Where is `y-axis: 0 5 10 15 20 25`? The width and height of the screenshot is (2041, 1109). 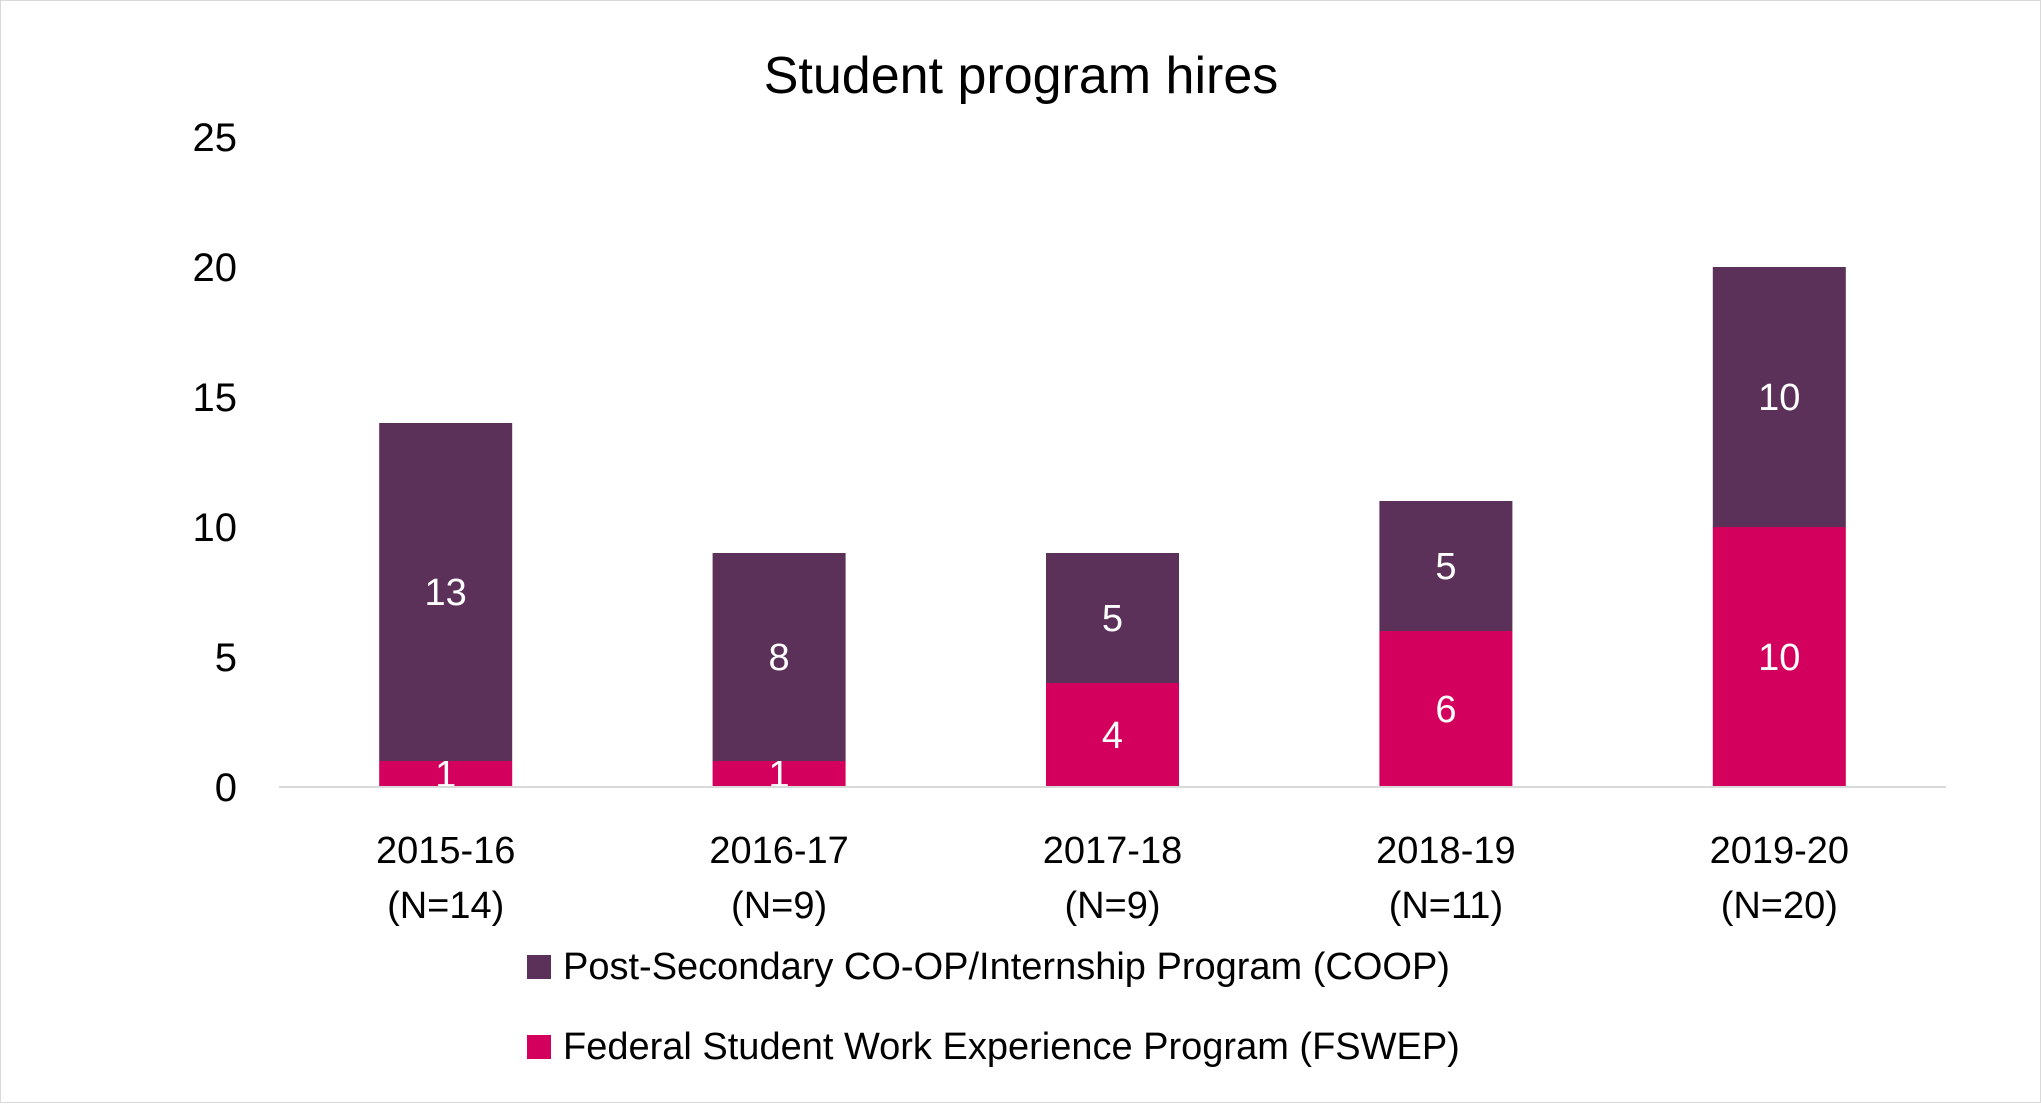 y-axis: 0 5 10 15 20 25 is located at coordinates (215, 463).